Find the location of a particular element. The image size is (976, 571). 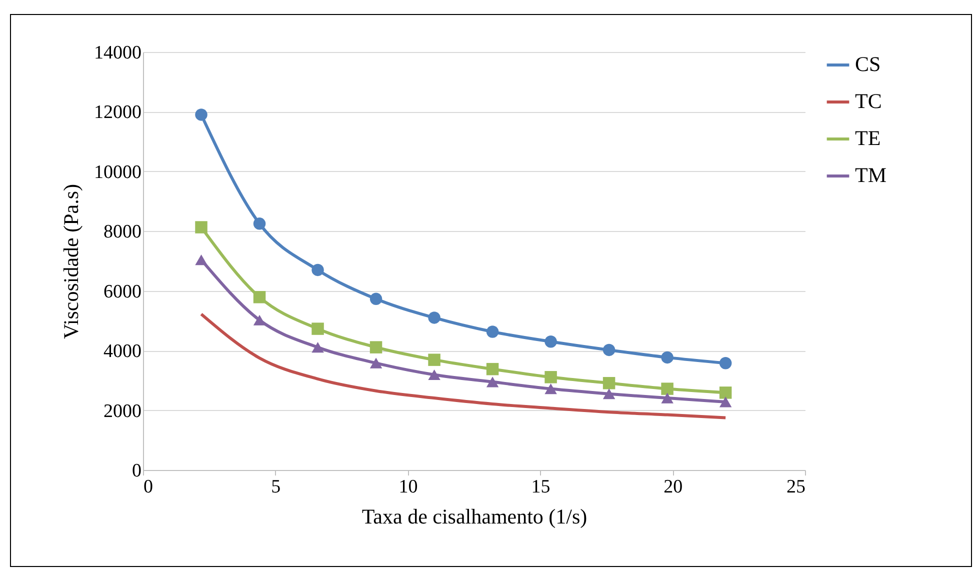

x-tick-label: 20 is located at coordinates (673, 487).